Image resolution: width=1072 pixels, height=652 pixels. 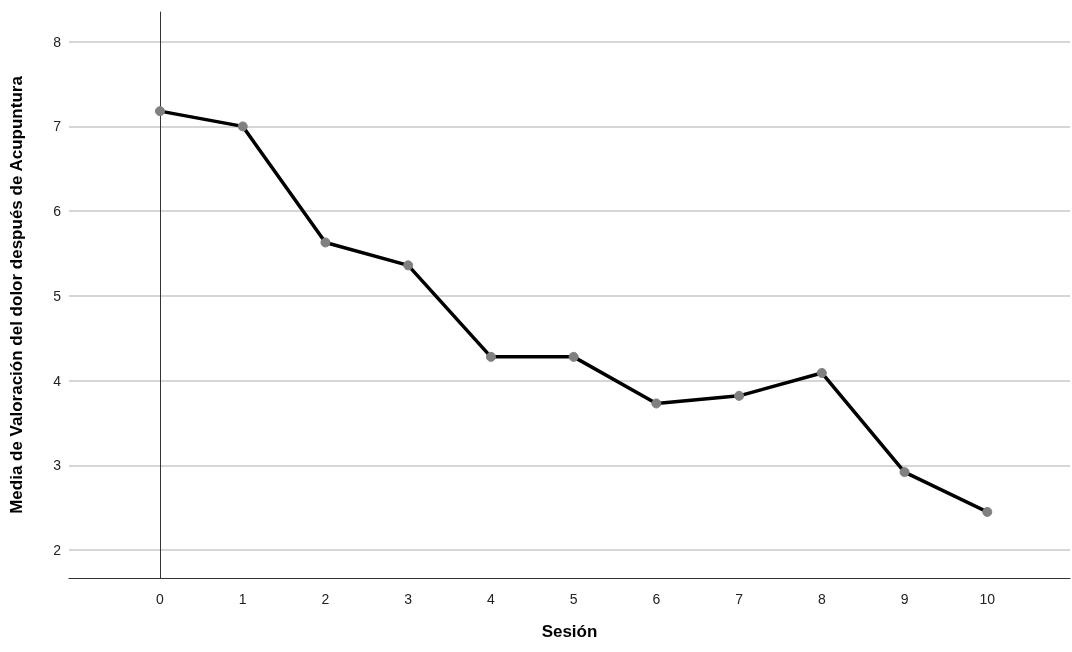 What do you see at coordinates (57, 295) in the screenshot?
I see `y-tick-label: 5` at bounding box center [57, 295].